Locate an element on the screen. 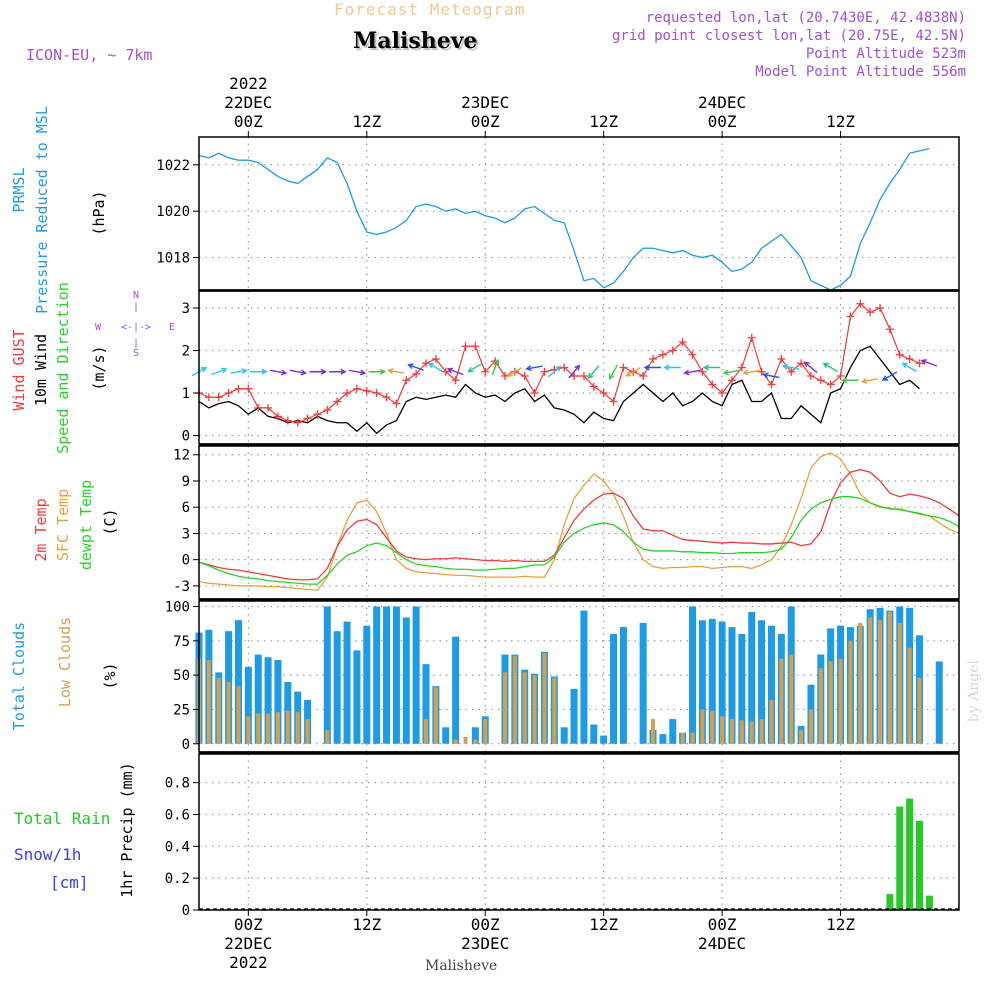 The image size is (1000, 1000). model-label: ICON-EU, ~ 7km is located at coordinates (89, 55).